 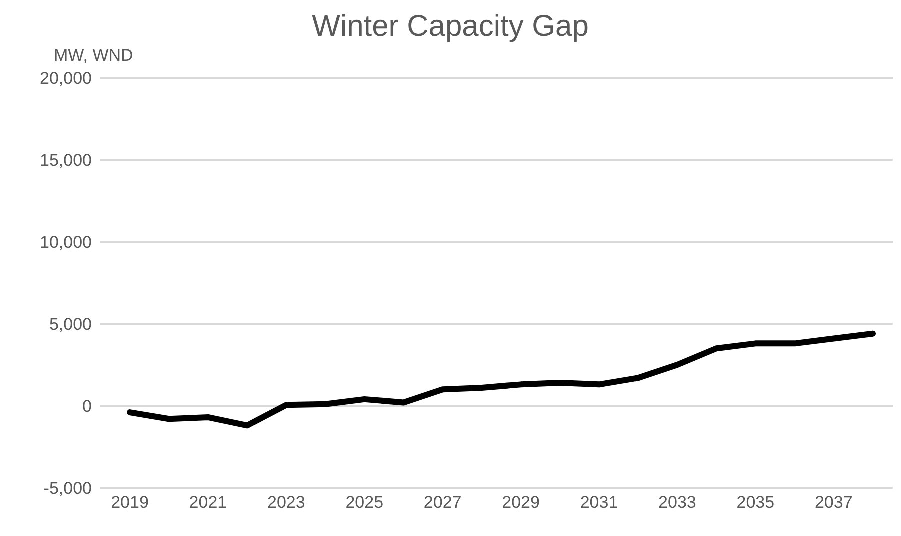 What do you see at coordinates (450, 27) in the screenshot?
I see `chart-title: Winter Capacity Gap` at bounding box center [450, 27].